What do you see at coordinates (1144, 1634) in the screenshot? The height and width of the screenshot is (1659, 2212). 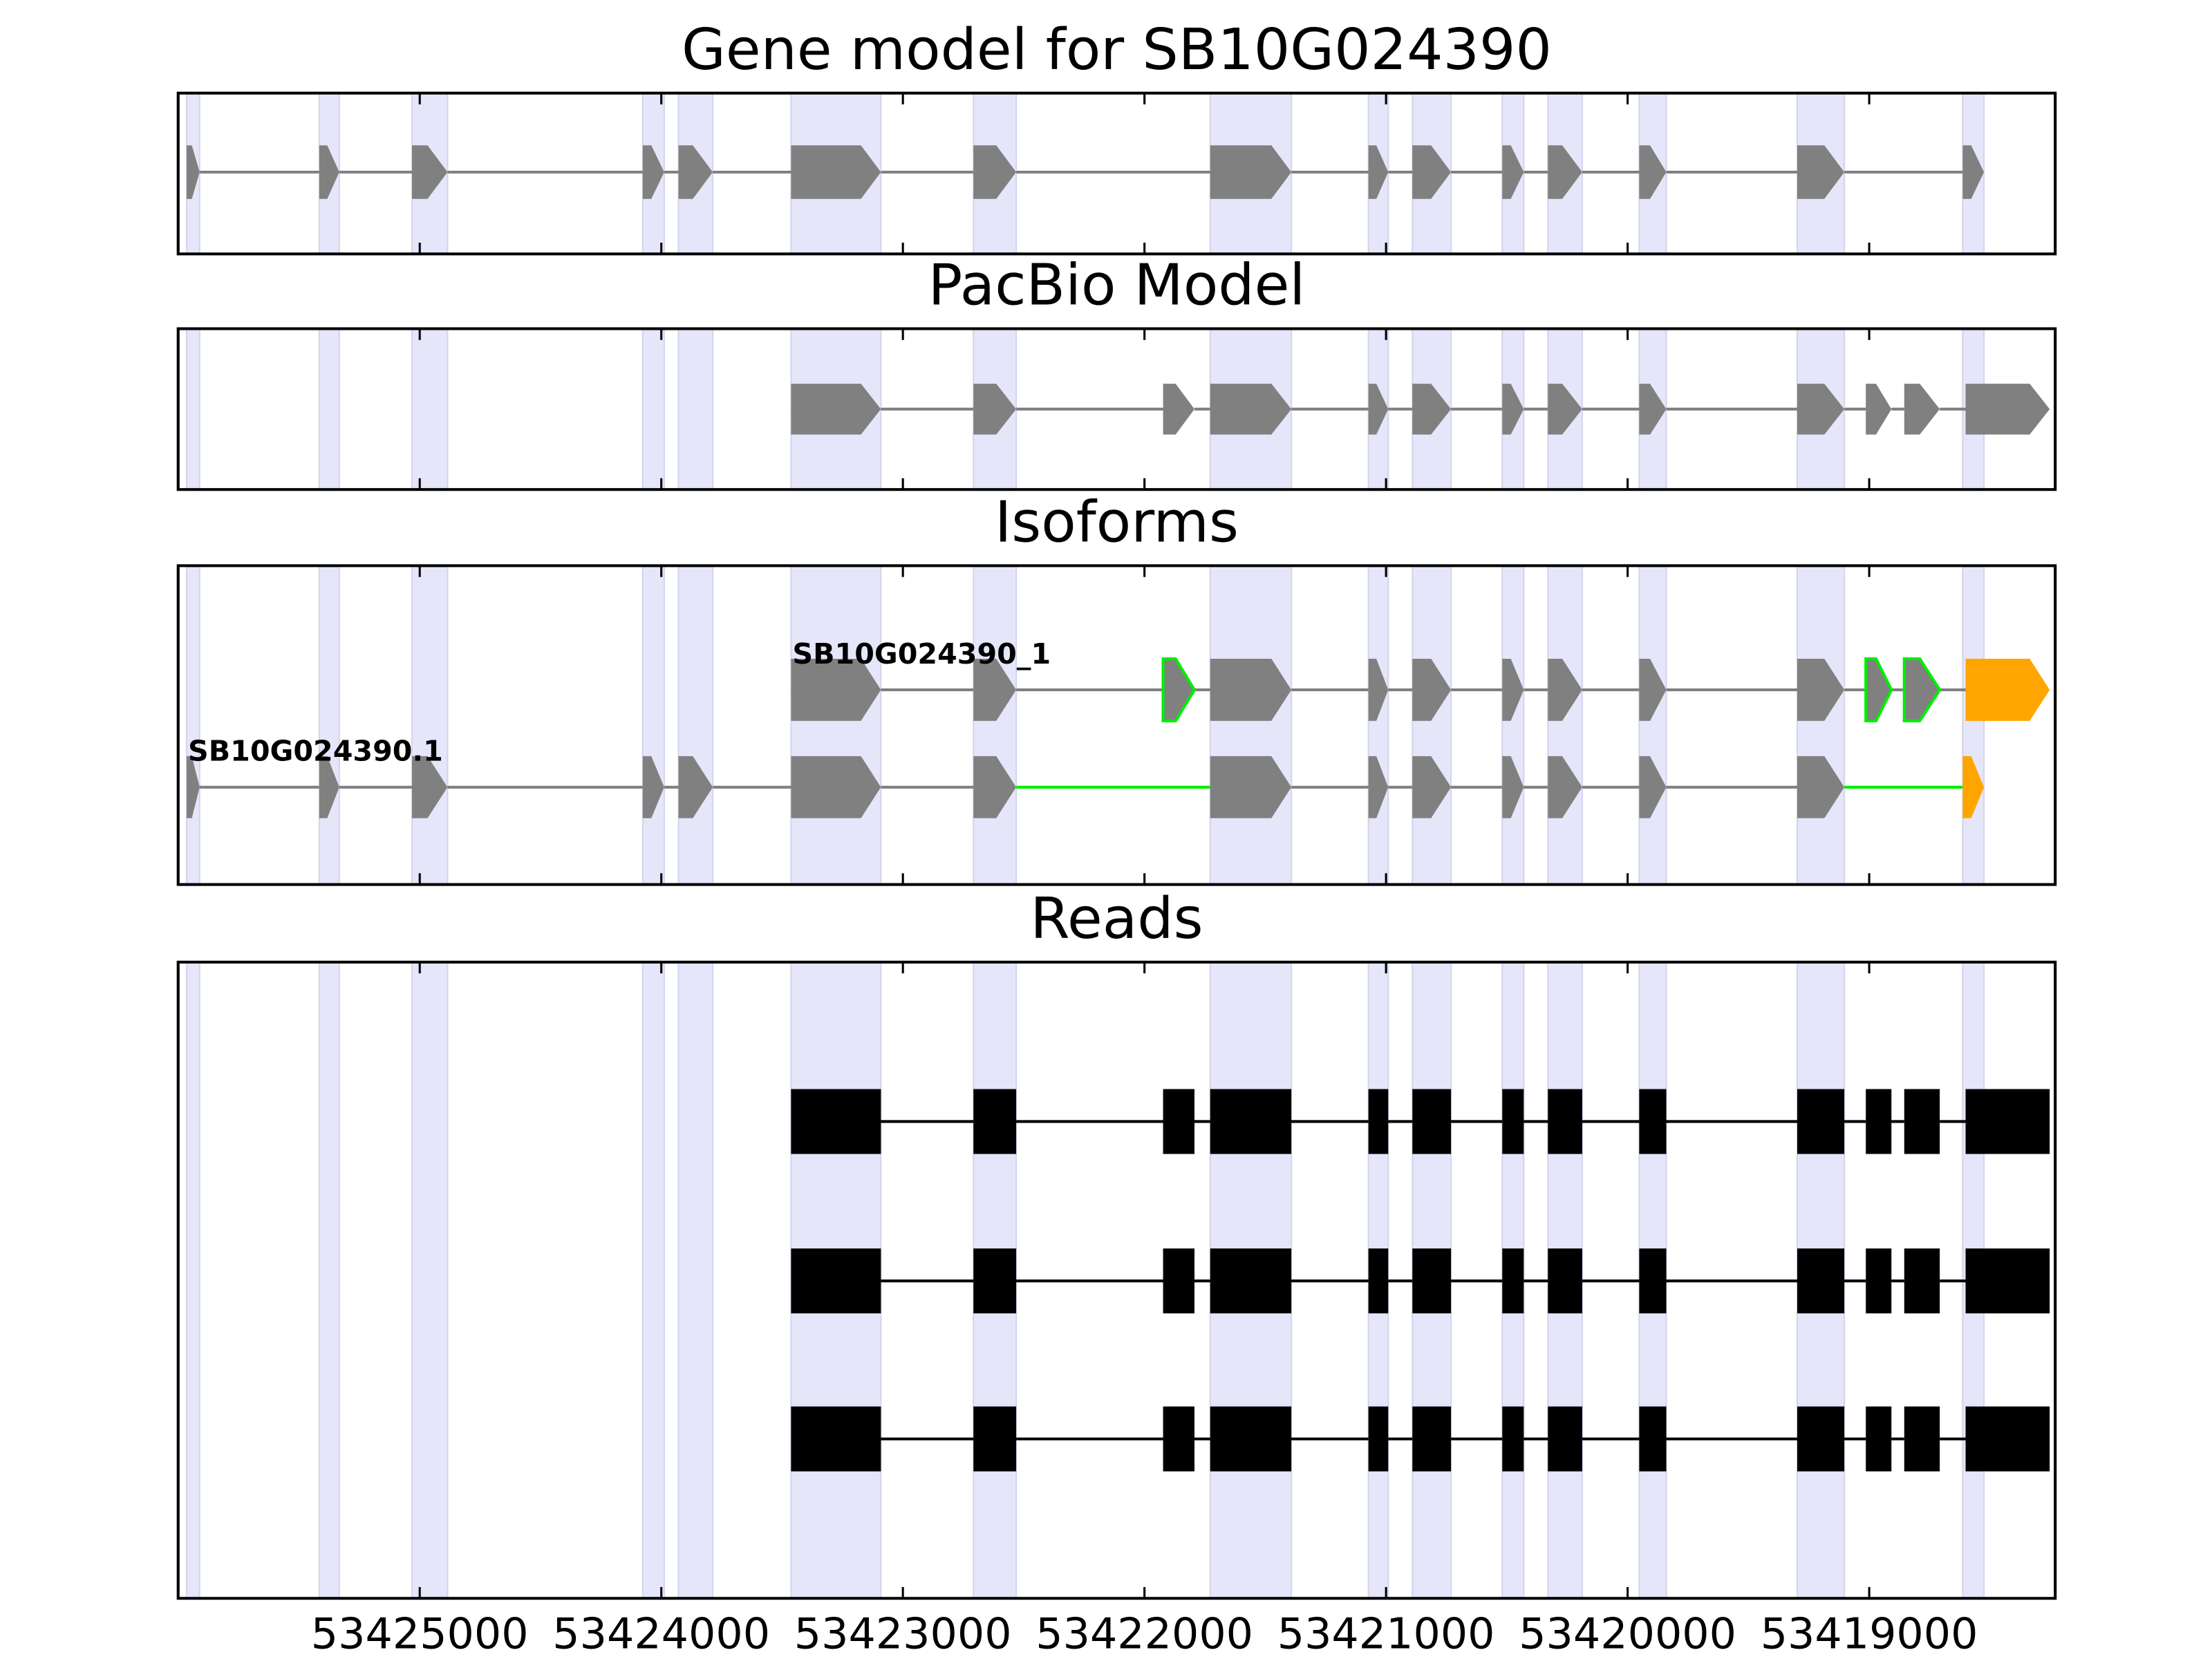 I see `x-tick-label: 53422000` at bounding box center [1144, 1634].